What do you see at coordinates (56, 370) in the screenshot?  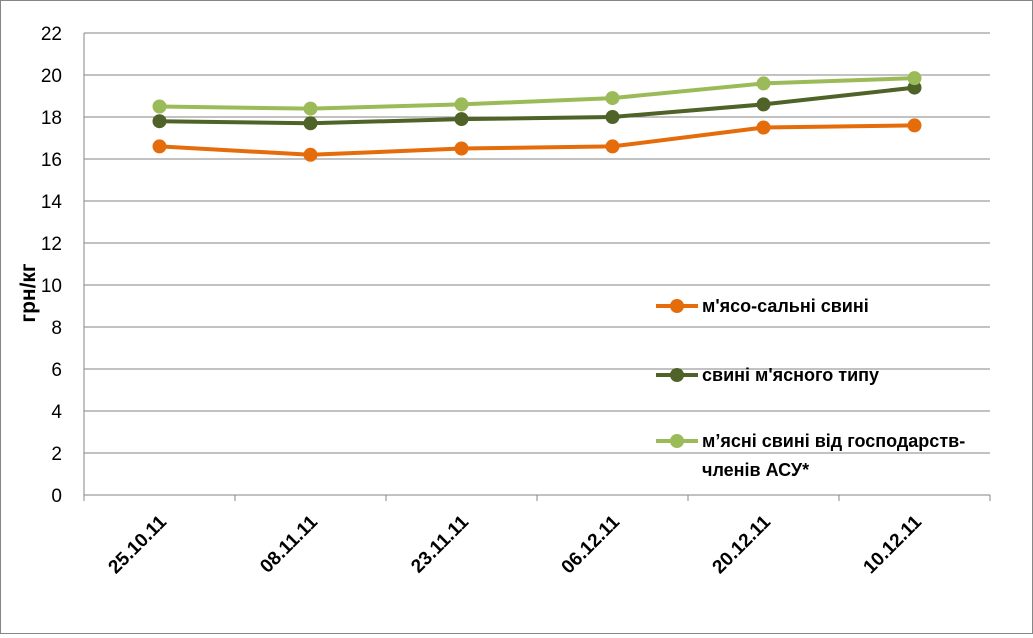 I see `y-tick-label: 6` at bounding box center [56, 370].